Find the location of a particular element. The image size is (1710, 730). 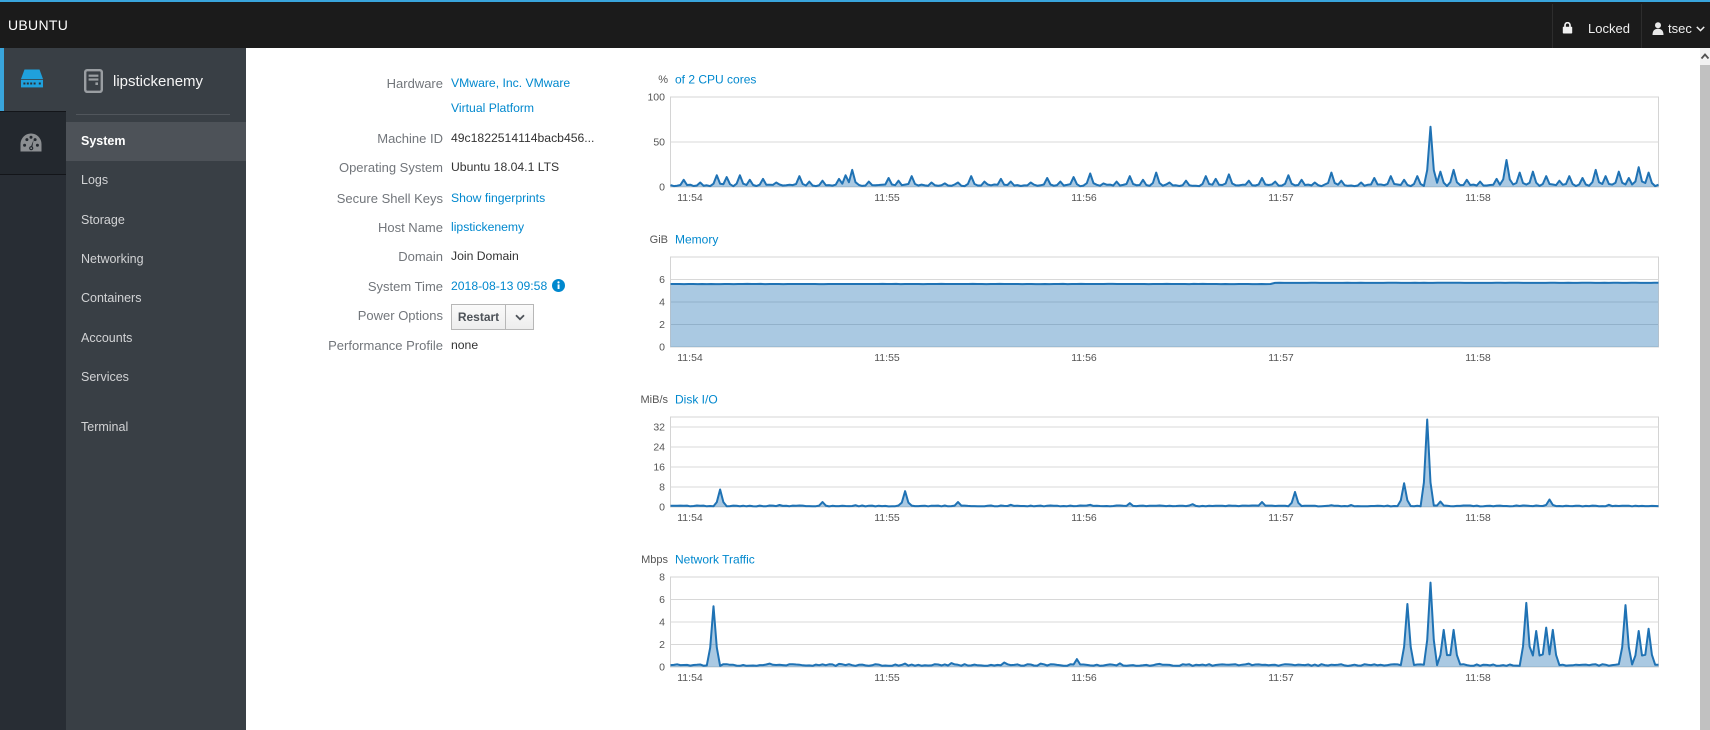

svg-text: 24 is located at coordinates (659, 448).